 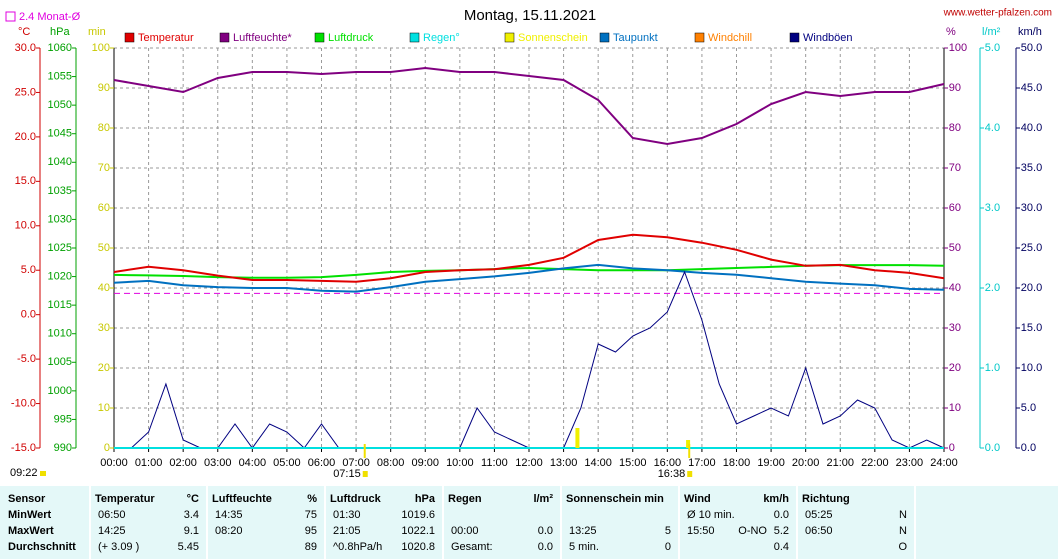 I want to click on y-tick-label: 70, so click(x=104, y=168).